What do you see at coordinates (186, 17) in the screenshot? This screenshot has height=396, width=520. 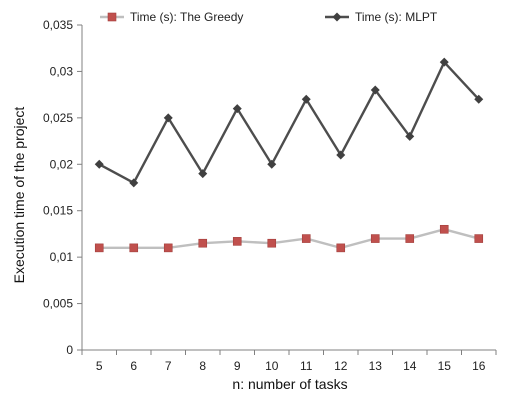 I see `legend-label: Time (s): The Greedy` at bounding box center [186, 17].